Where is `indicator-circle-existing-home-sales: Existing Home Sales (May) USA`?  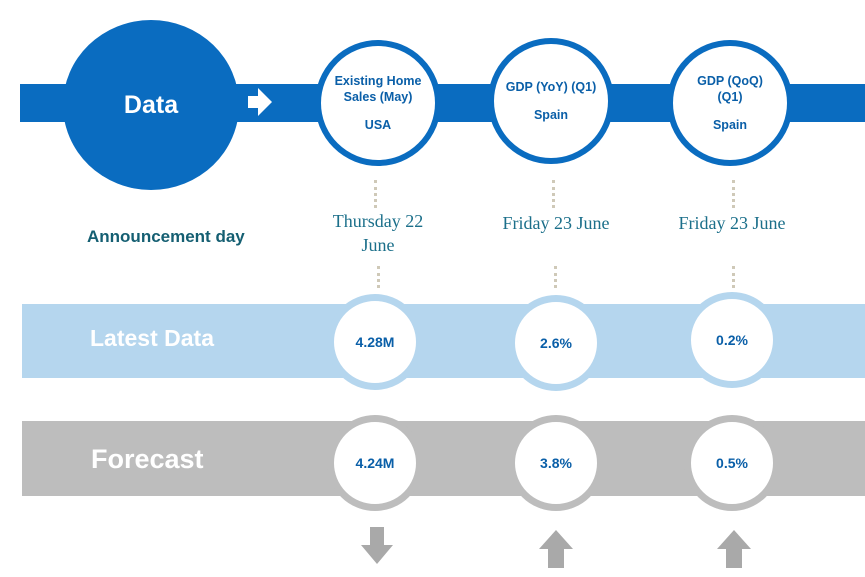
indicator-circle-existing-home-sales: Existing Home Sales (May) USA is located at coordinates (378, 103).